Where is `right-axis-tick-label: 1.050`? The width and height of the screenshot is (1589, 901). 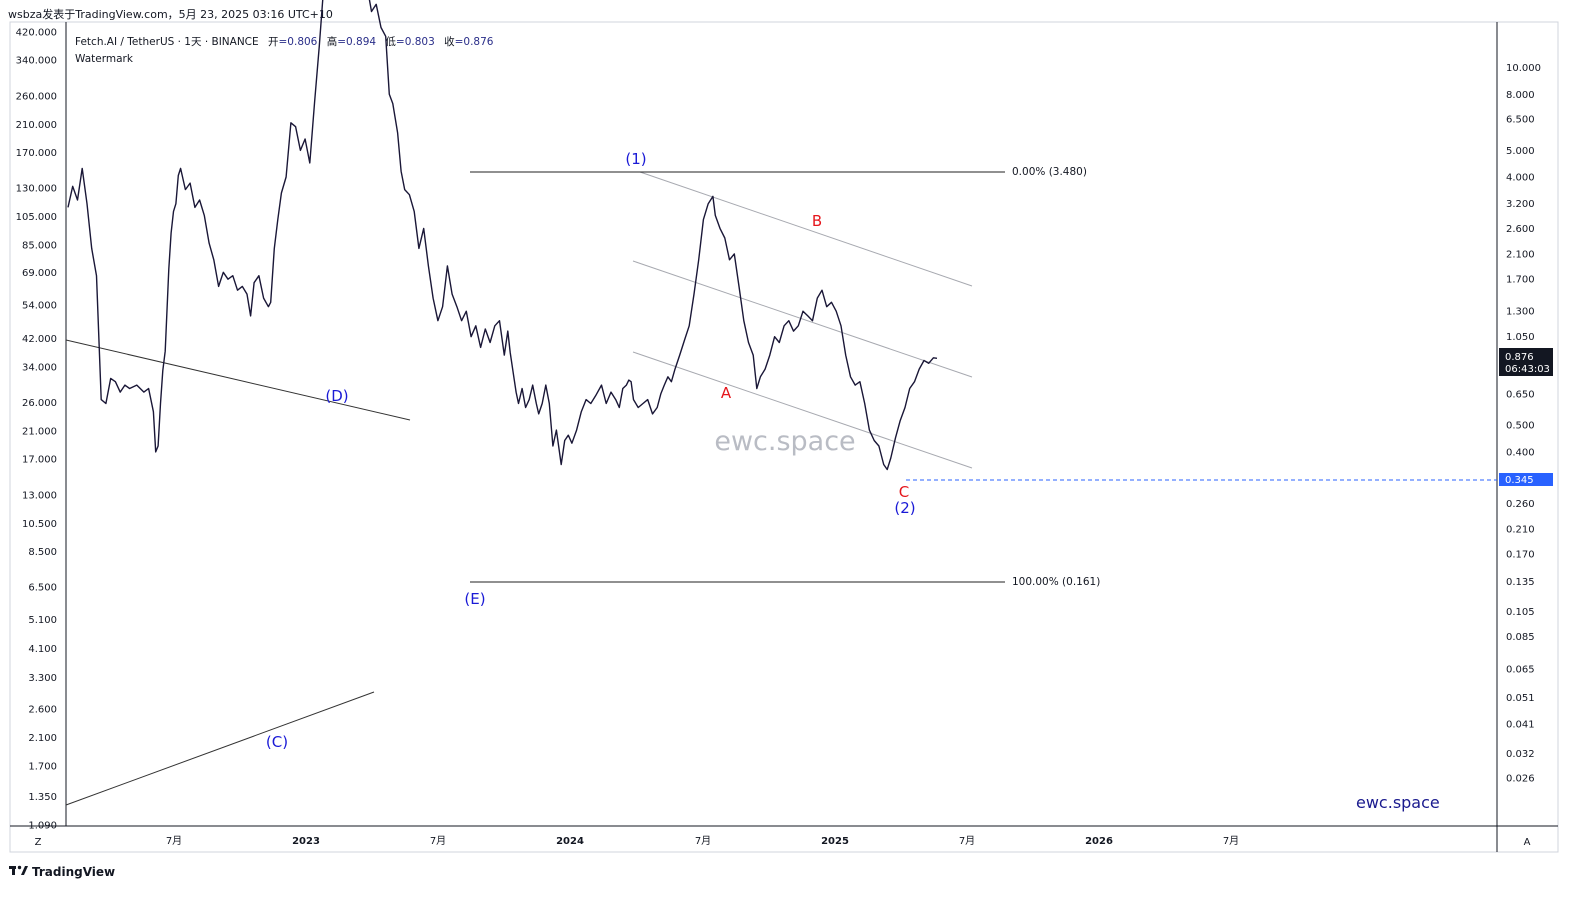 right-axis-tick-label: 1.050 is located at coordinates (1520, 337).